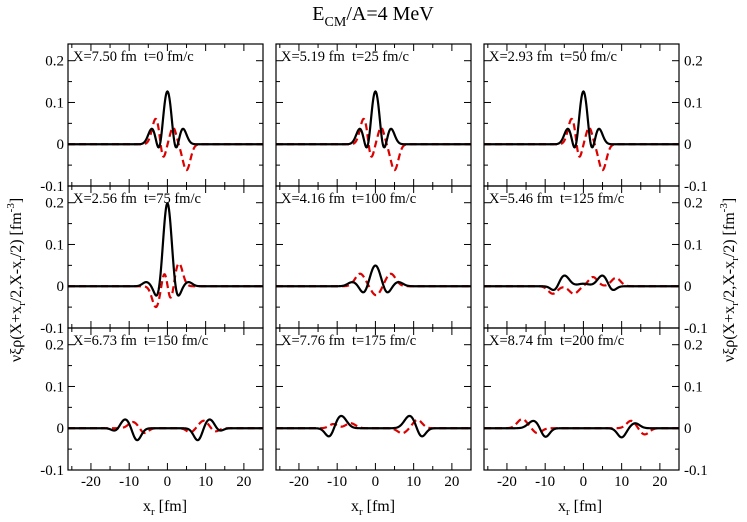 Image resolution: width=747 pixels, height=522 pixels. Describe the element at coordinates (556, 199) in the screenshot. I see `panel-annotation: X=5.46 fm t=125 fm/c` at that location.